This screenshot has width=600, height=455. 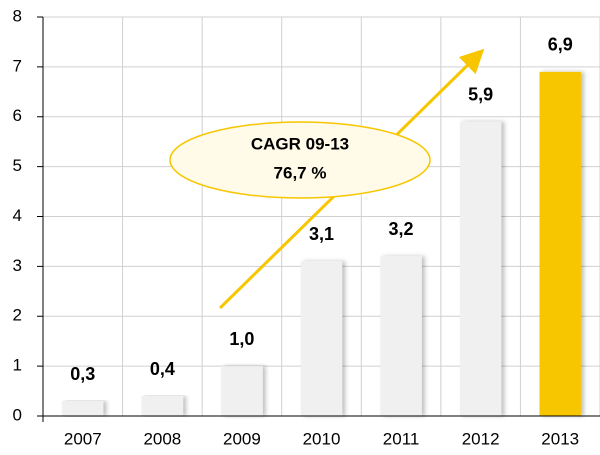 What do you see at coordinates (321, 234) in the screenshot?
I see `value-label: 3,1` at bounding box center [321, 234].